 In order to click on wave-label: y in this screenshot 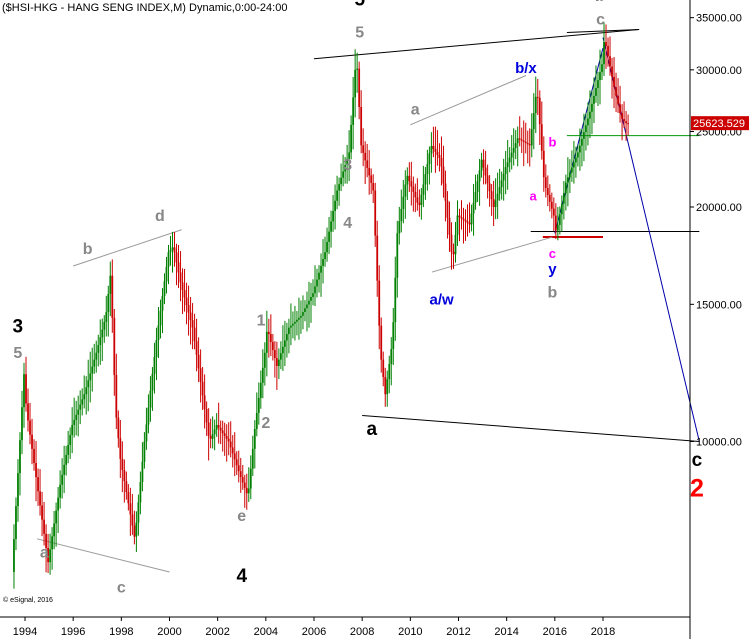, I will do `click(552, 269)`.